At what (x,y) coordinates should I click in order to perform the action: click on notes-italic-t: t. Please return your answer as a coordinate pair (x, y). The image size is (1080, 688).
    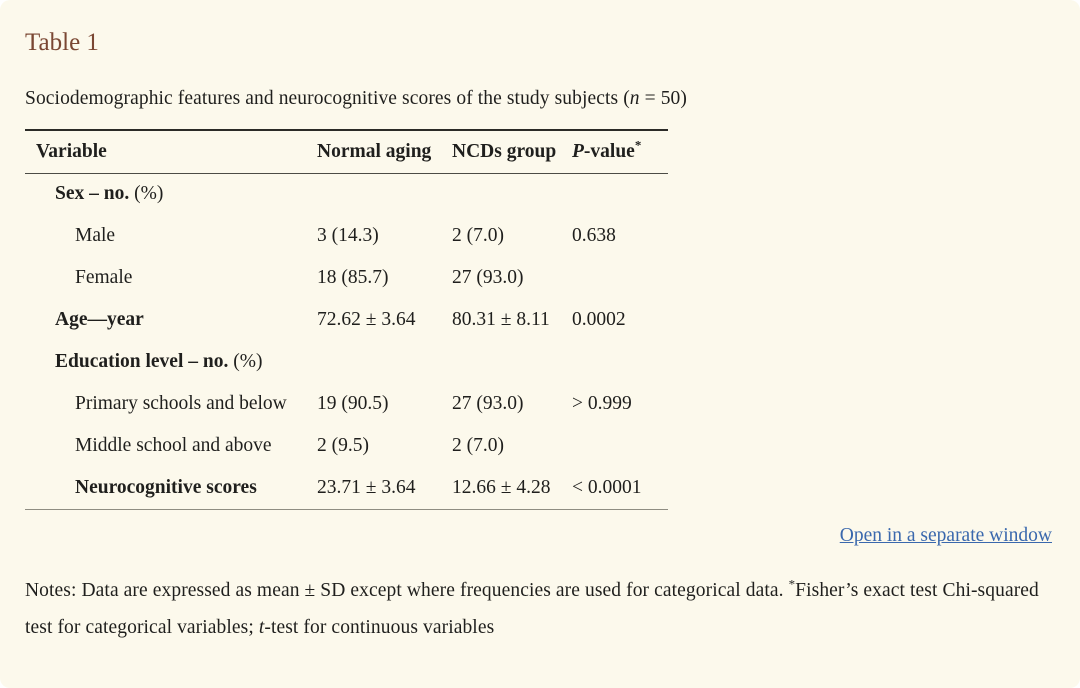
    Looking at the image, I should click on (261, 627).